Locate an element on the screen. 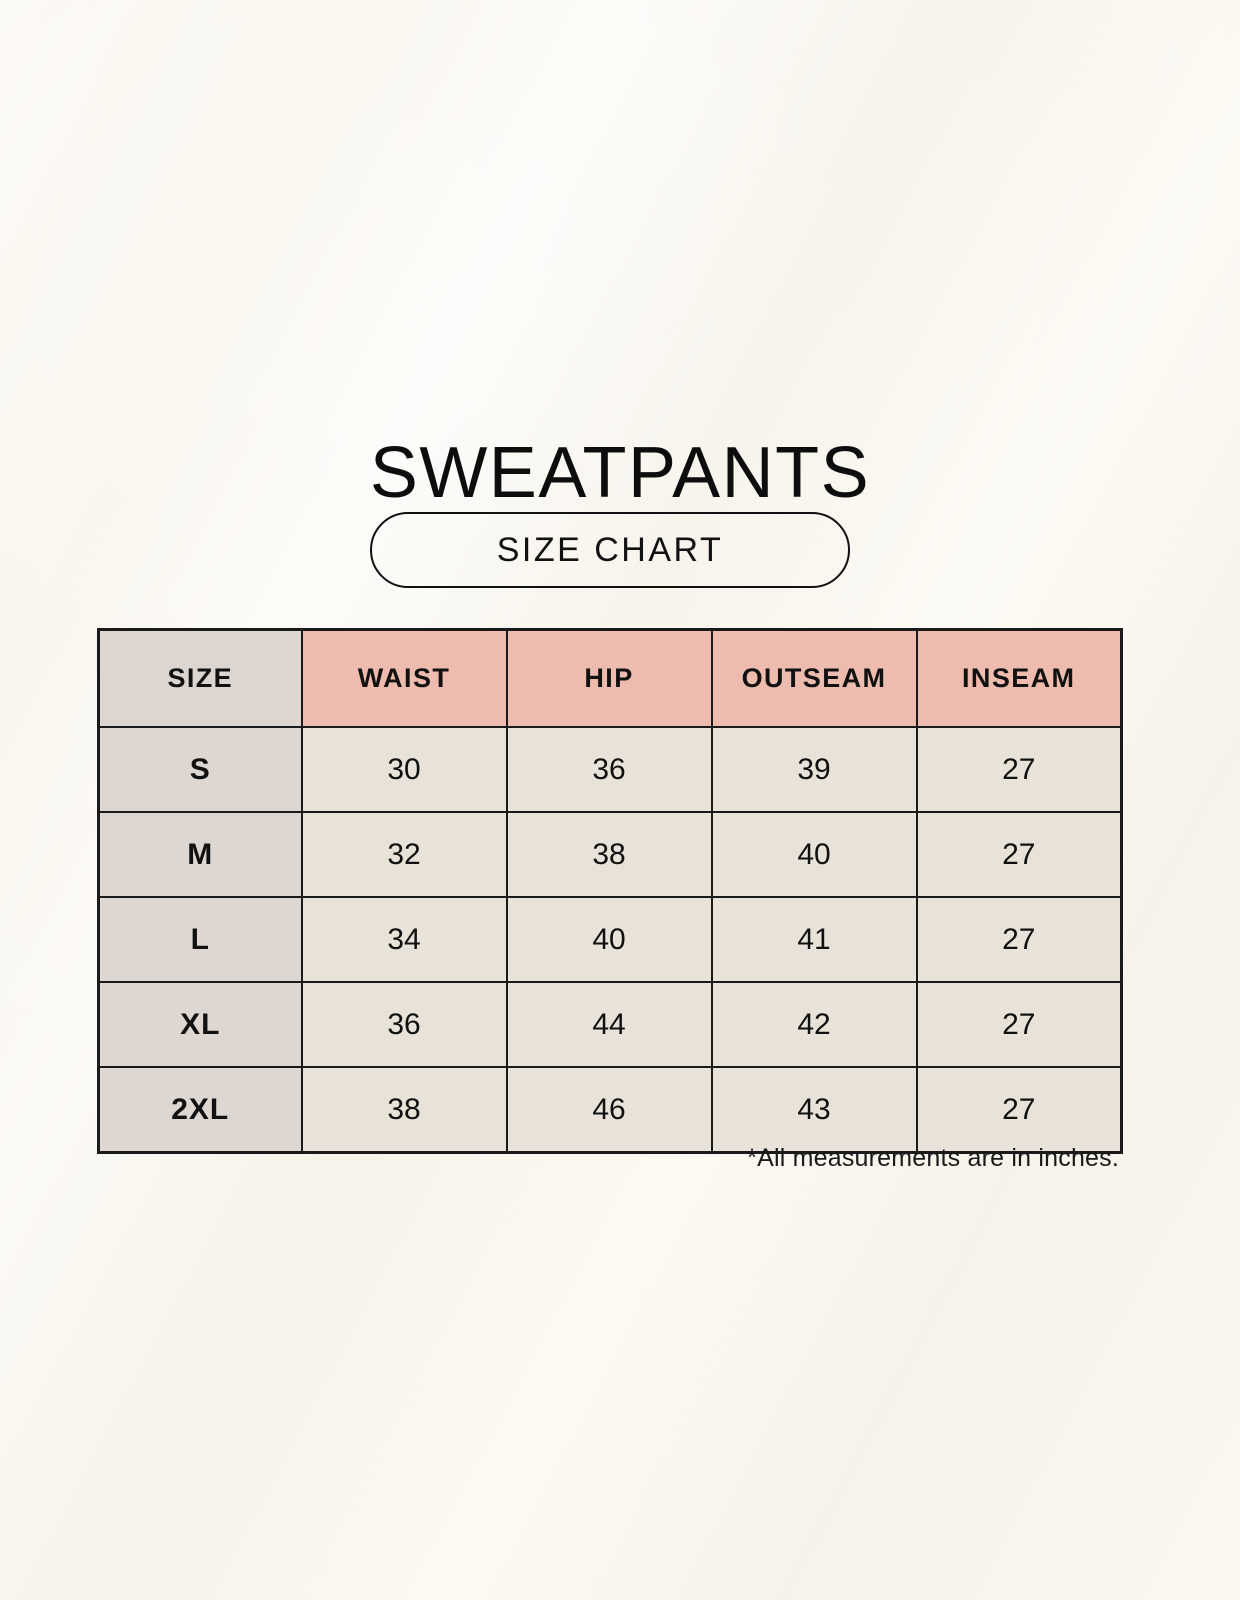  table-row: S 30 36 39 27 is located at coordinates (610, 769).